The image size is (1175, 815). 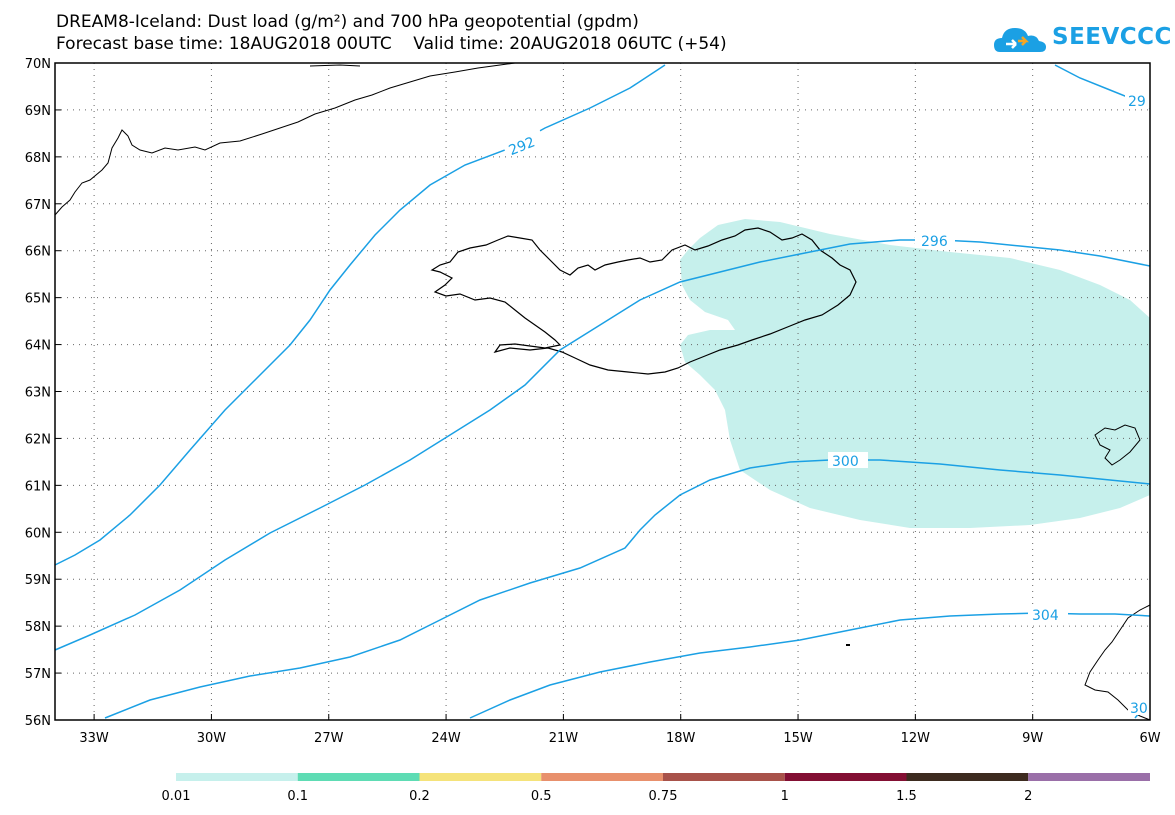 What do you see at coordinates (38, 158) in the screenshot?
I see `lat-label: 68N` at bounding box center [38, 158].